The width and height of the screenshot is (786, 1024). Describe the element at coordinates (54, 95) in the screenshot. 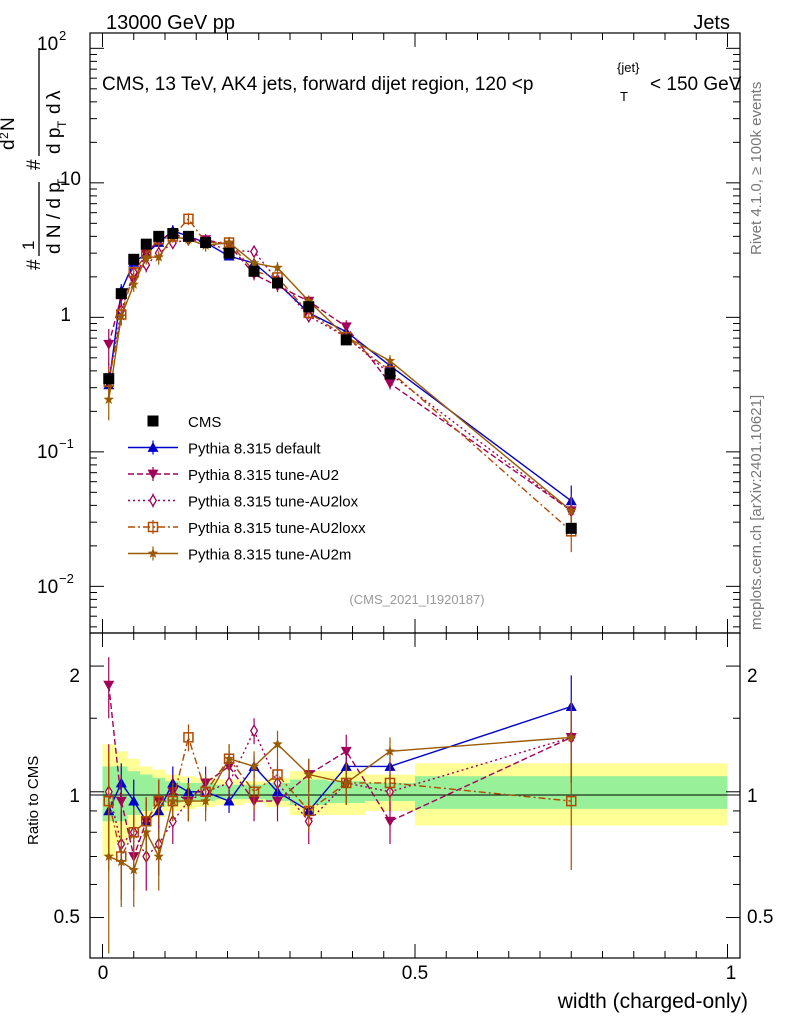

I see `svg-text: λ` at that location.